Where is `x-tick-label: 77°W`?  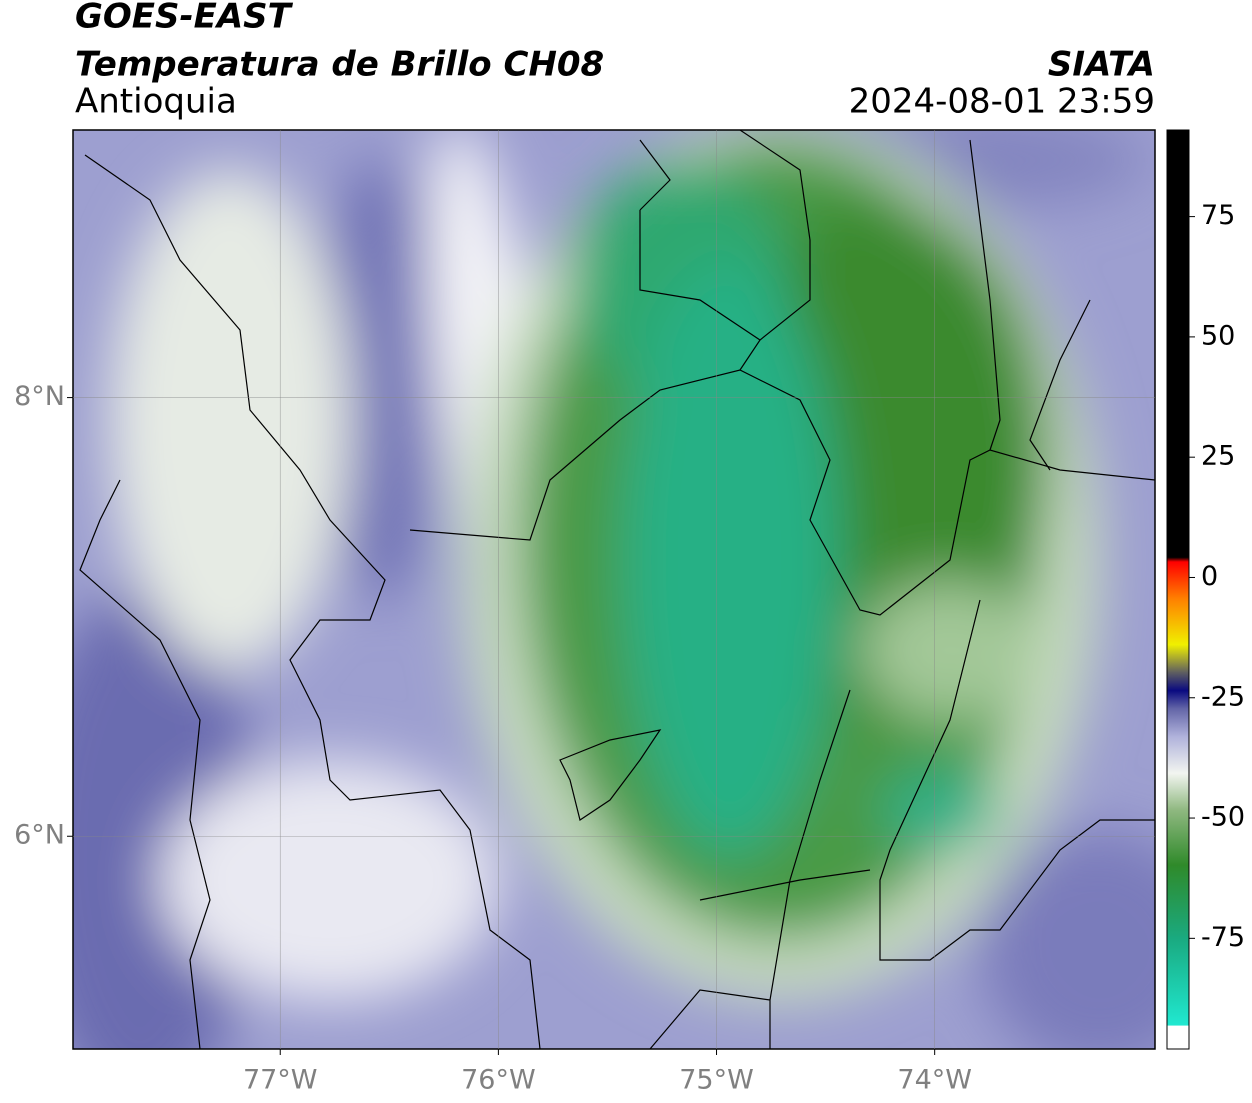
x-tick-label: 77°W is located at coordinates (280, 1080).